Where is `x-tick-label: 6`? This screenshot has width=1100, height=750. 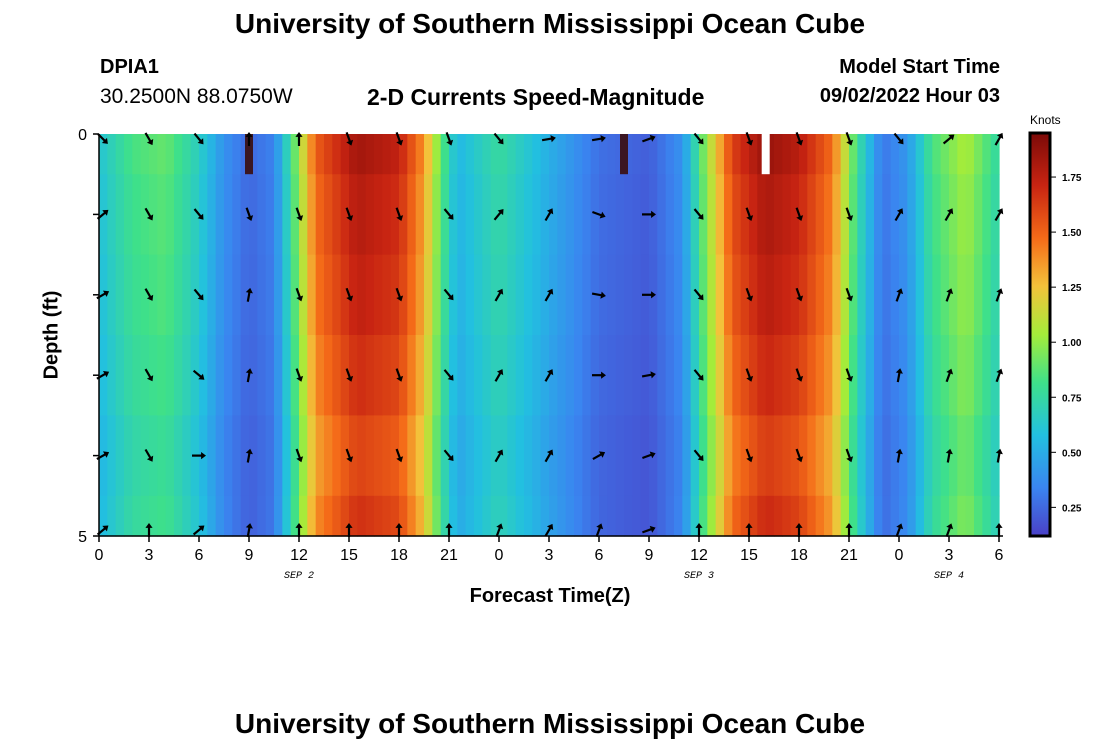
x-tick-label: 6 is located at coordinates (999, 555).